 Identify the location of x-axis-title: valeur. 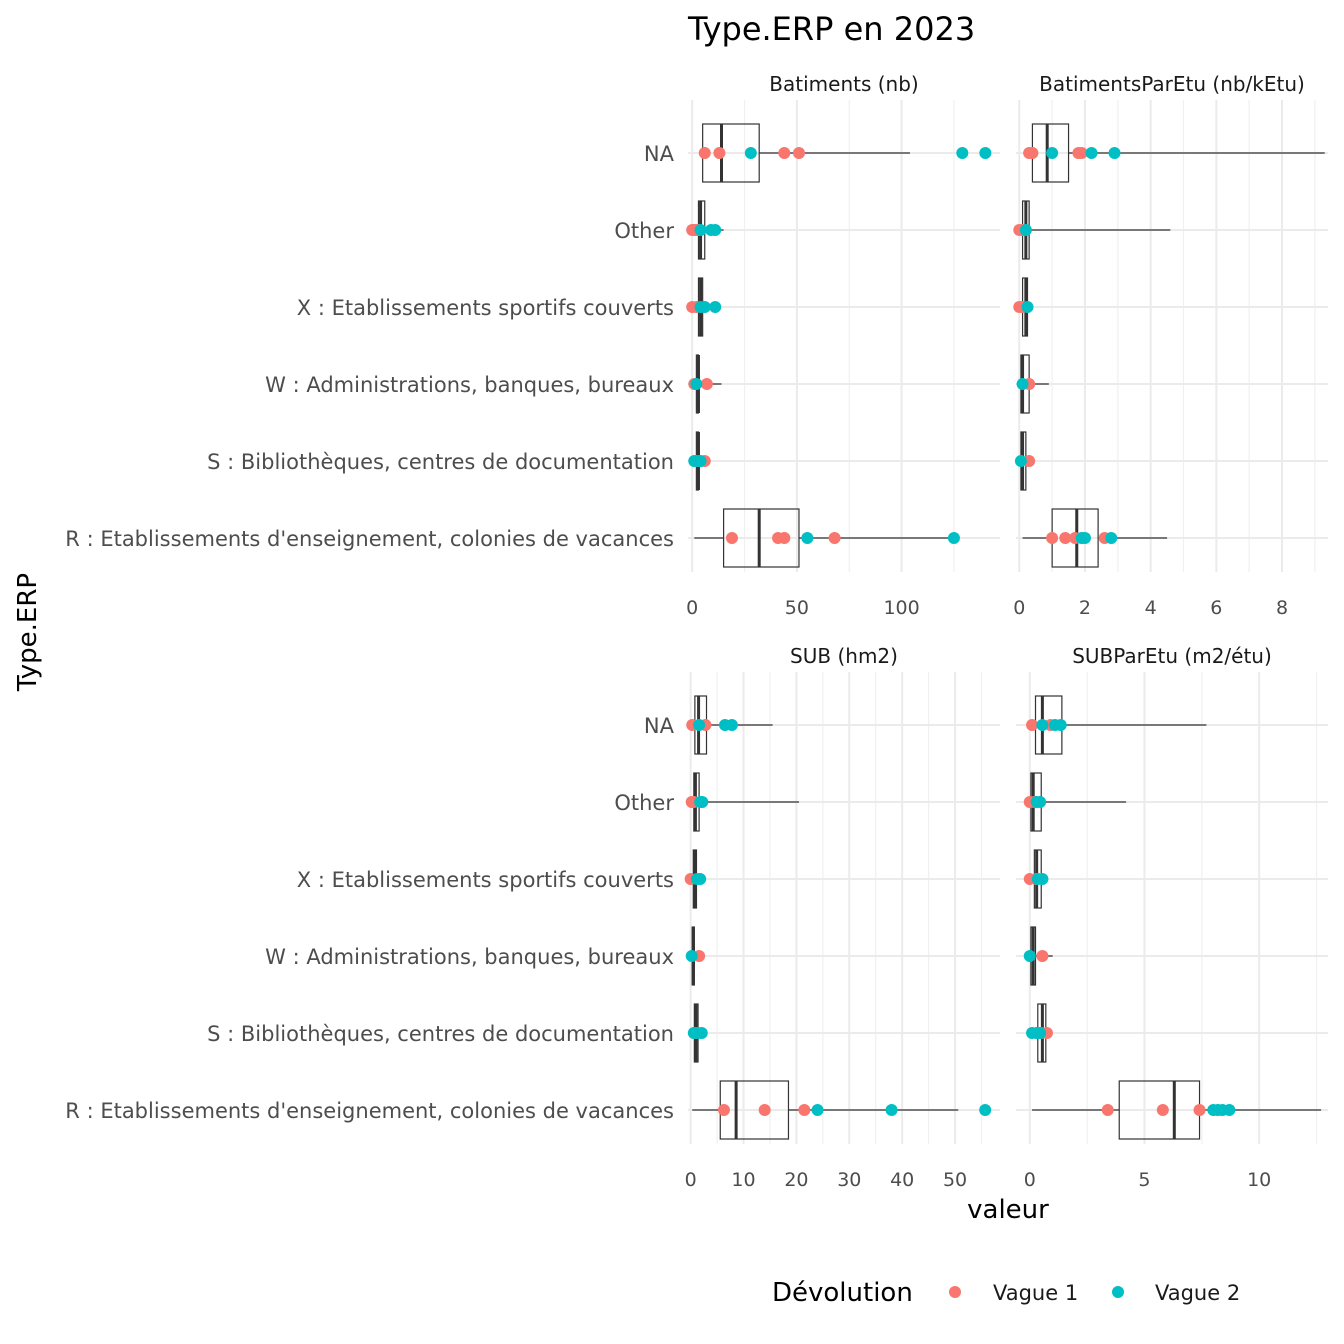
(1008, 1210).